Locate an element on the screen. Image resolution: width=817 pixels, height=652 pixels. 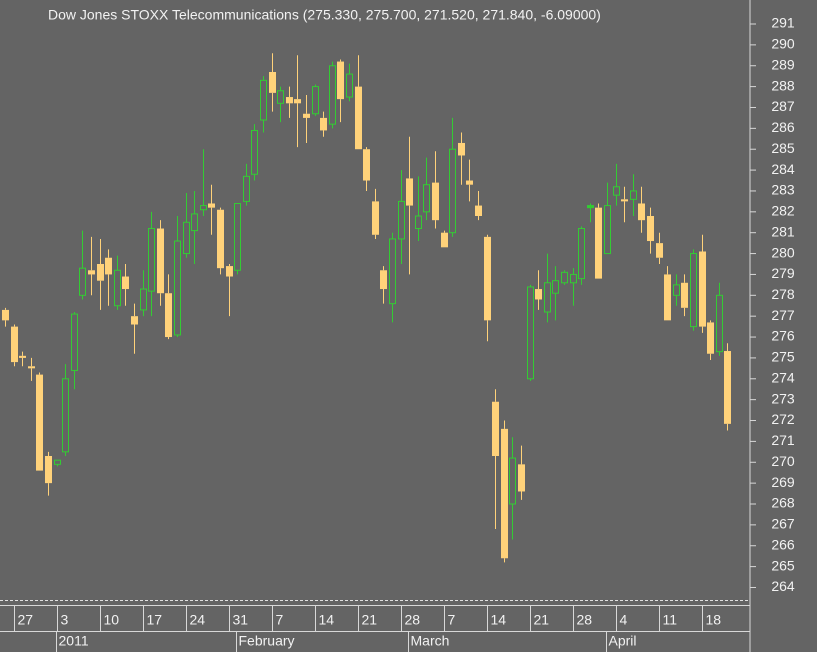
x-tick-label: 18 is located at coordinates (714, 620).